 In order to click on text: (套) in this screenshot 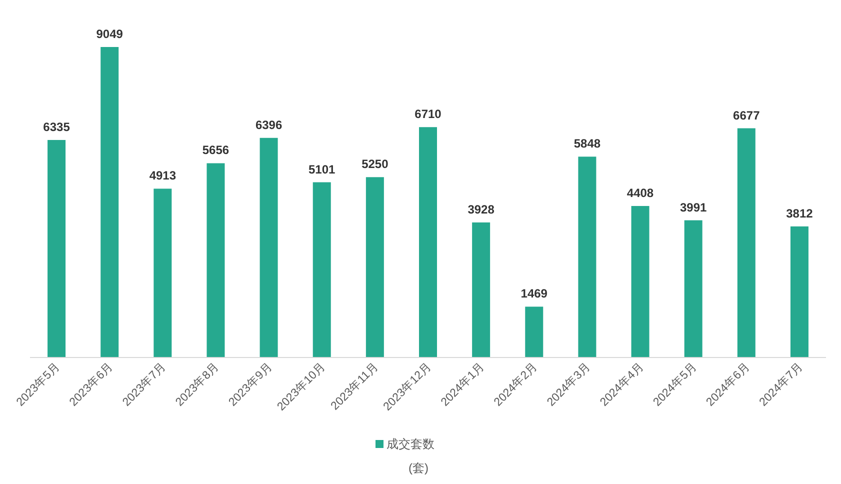, I will do `click(418, 468)`.